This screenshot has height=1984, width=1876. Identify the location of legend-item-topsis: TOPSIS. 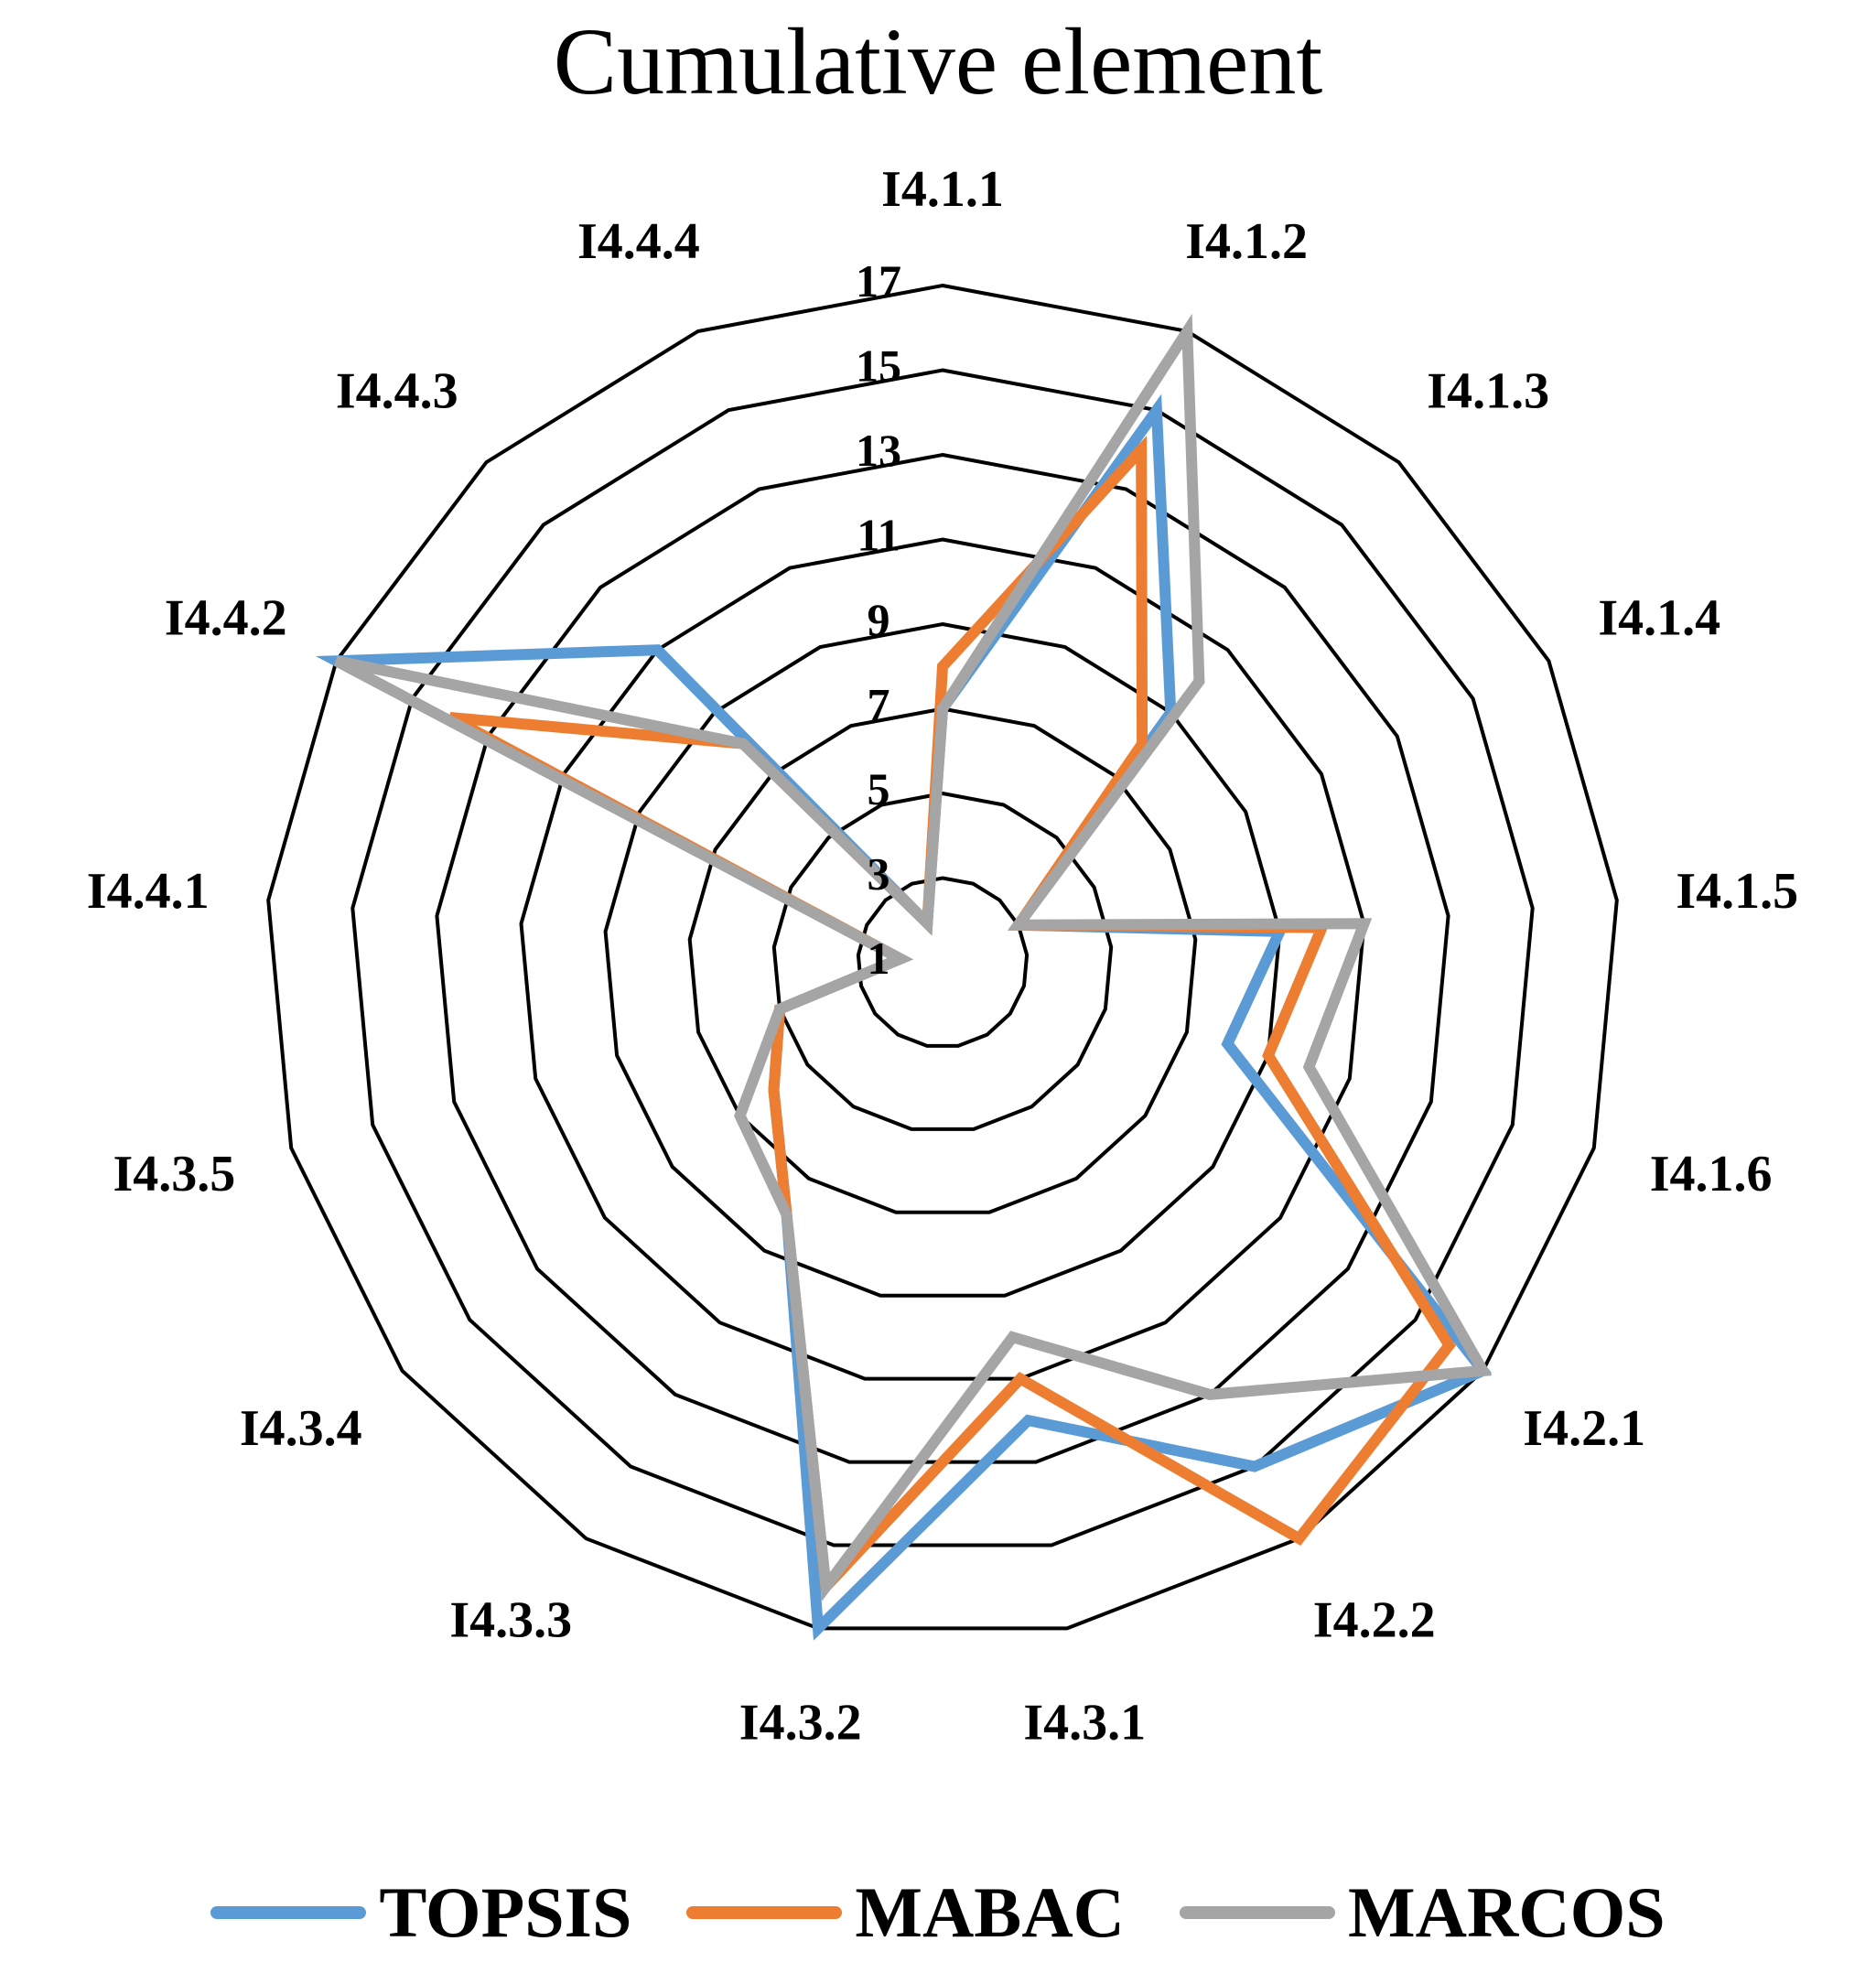
(421, 1913).